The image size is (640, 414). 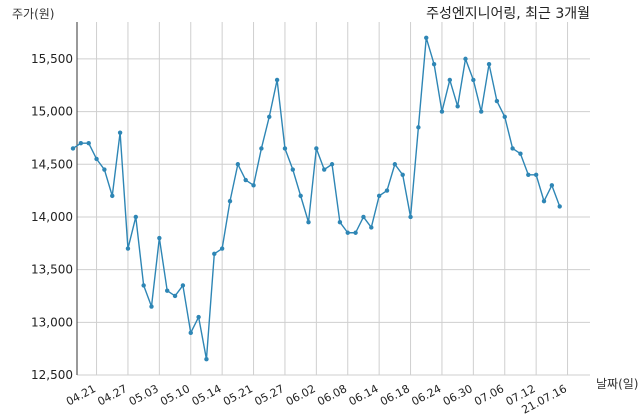 I want to click on x-tick-label: 06.24, so click(x=426, y=395).